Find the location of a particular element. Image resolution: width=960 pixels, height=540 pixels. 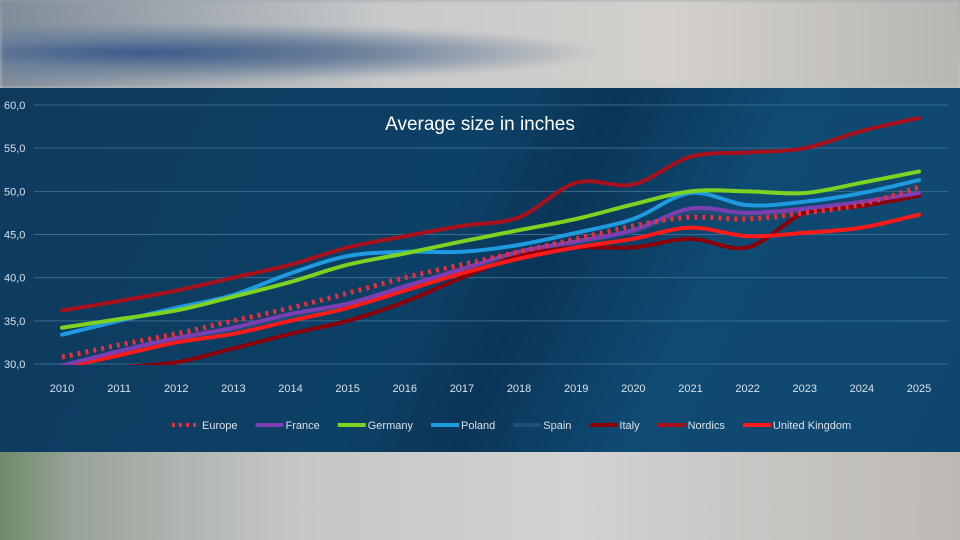

y-tick-label: 45,0 is located at coordinates (14, 236).